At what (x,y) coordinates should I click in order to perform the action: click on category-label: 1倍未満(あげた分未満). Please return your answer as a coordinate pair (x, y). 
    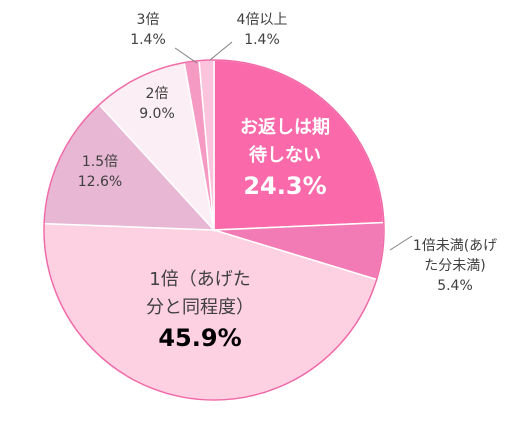
    Looking at the image, I should click on (455, 256).